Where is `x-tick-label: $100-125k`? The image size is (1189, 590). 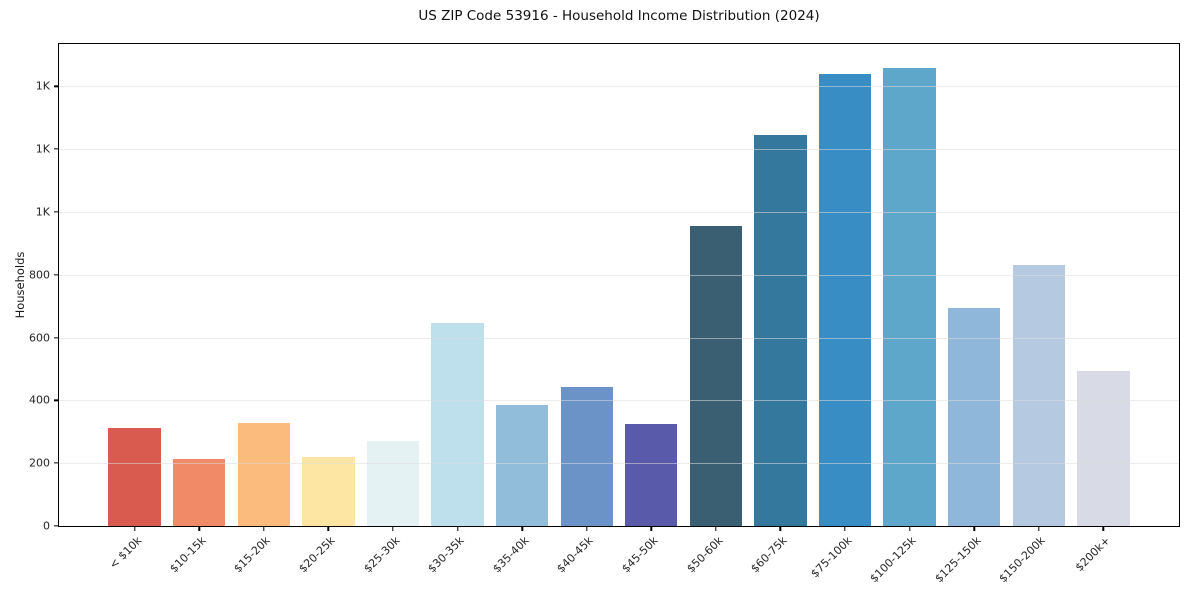 x-tick-label: $100-125k is located at coordinates (893, 560).